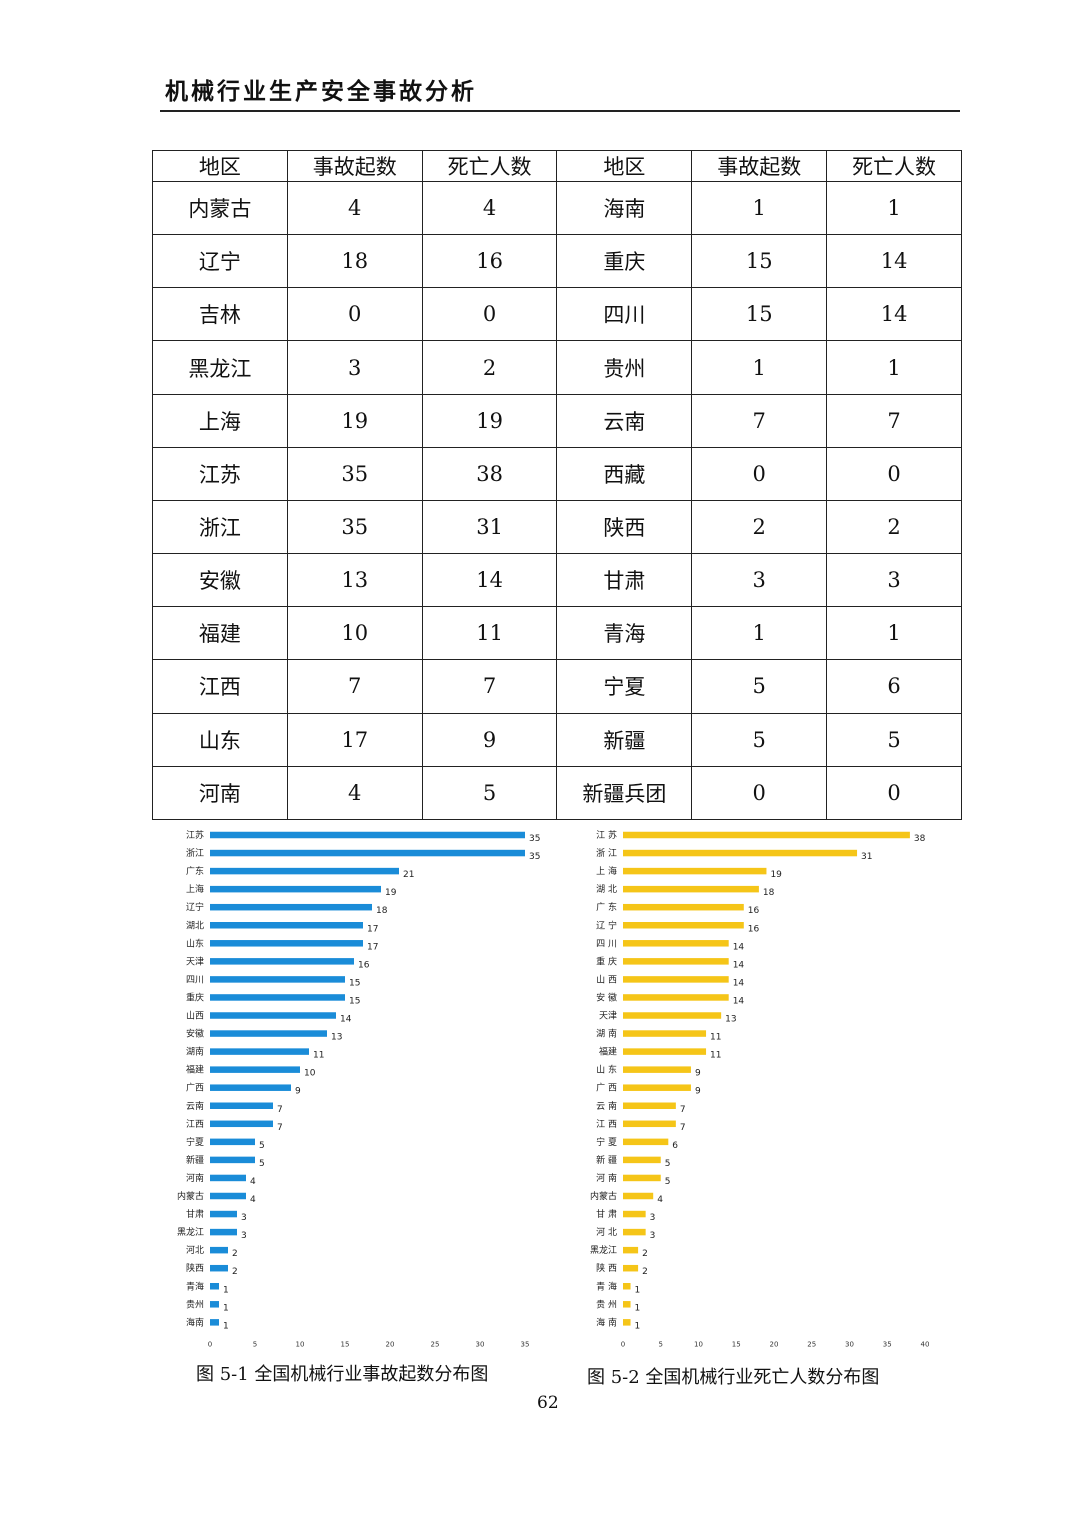 The image size is (1080, 1527). I want to click on category-label: 四 川, so click(606, 944).